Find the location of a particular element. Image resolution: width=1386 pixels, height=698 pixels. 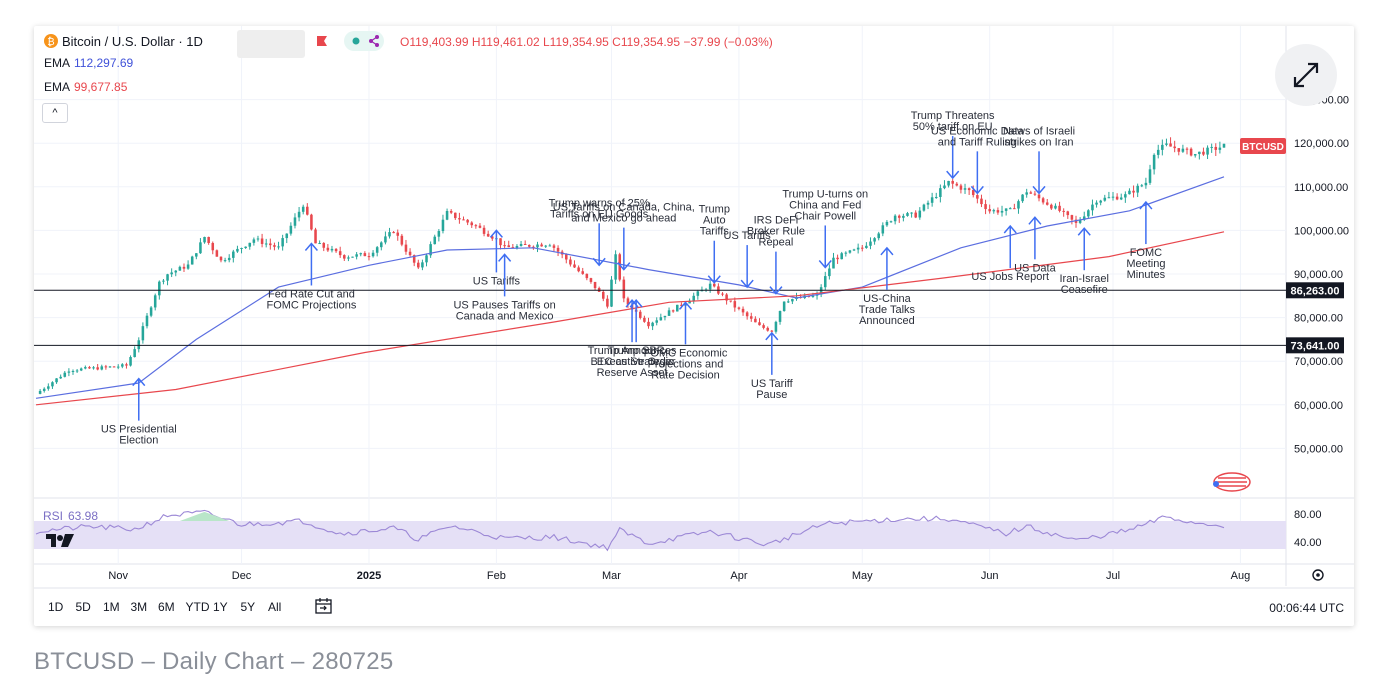

annotation-line: US Tariffs on Canada, China, is located at coordinates (624, 208).